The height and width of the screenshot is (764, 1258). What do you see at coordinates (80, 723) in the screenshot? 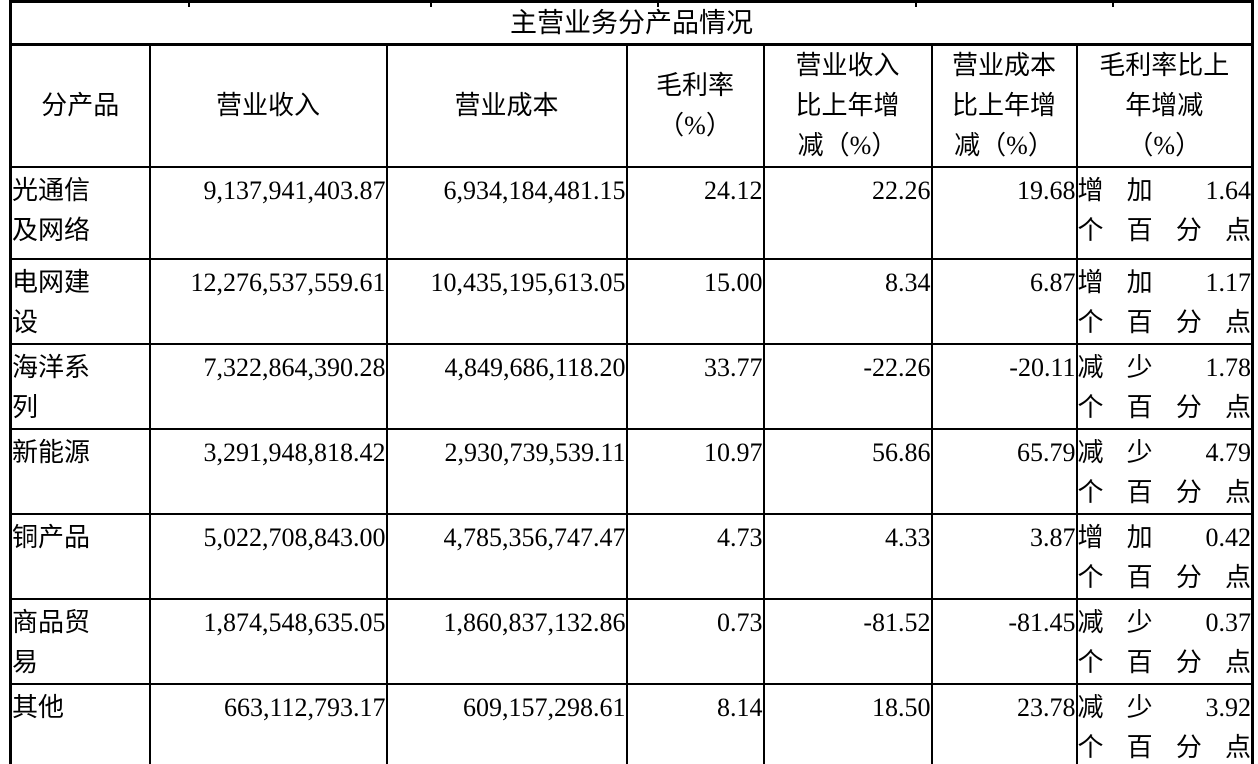
I see `cell-product: 其他` at bounding box center [80, 723].